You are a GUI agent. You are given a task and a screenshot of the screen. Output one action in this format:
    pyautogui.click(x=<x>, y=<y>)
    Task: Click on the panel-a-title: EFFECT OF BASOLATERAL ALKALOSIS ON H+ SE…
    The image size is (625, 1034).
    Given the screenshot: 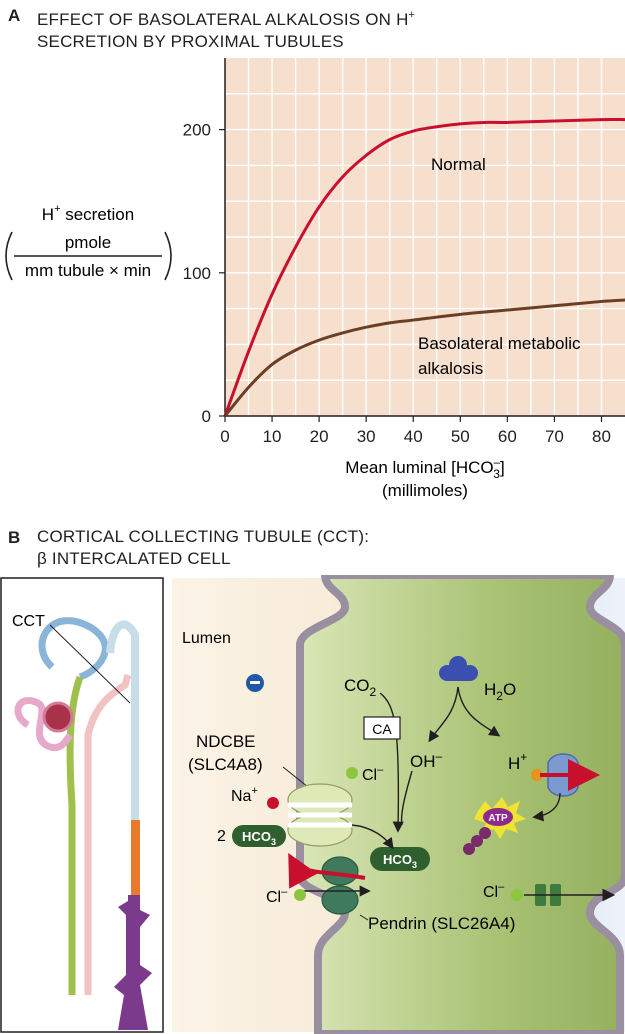 What is the action you would take?
    pyautogui.click(x=226, y=28)
    